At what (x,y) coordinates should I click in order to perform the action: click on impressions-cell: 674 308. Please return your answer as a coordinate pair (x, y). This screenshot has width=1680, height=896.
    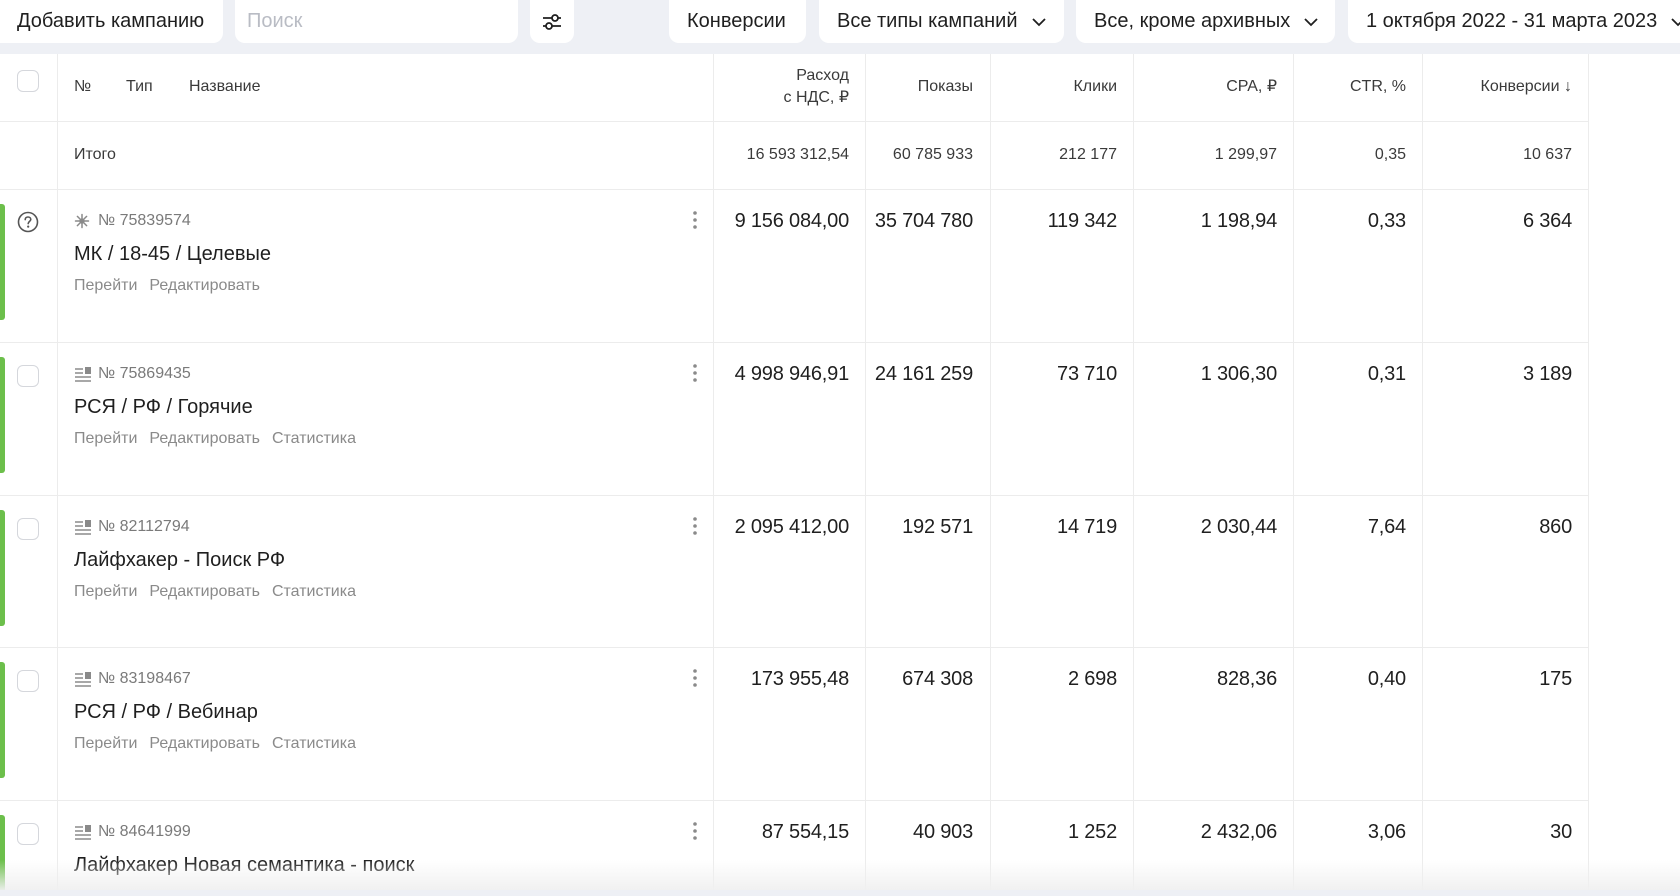
    Looking at the image, I should click on (937, 679).